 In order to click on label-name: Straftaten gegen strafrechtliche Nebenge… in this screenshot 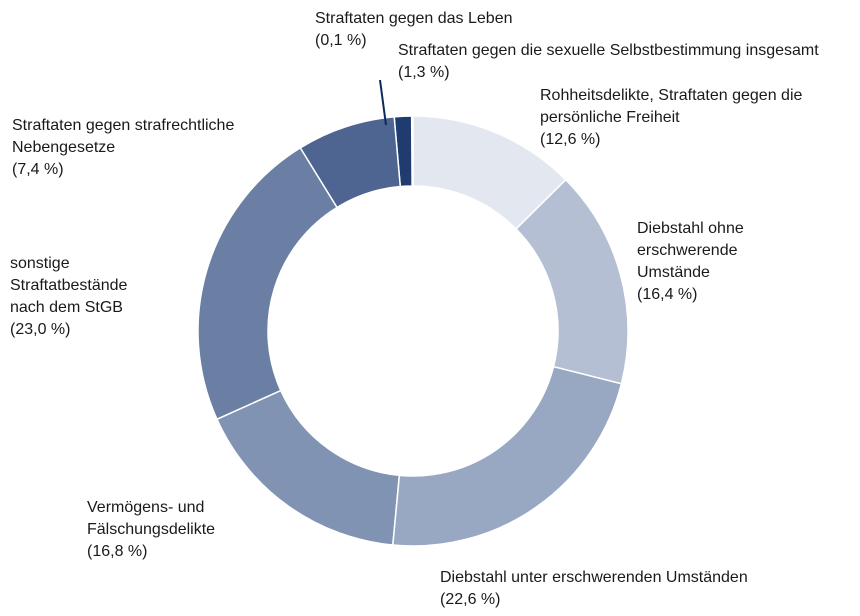, I will do `click(123, 136)`.